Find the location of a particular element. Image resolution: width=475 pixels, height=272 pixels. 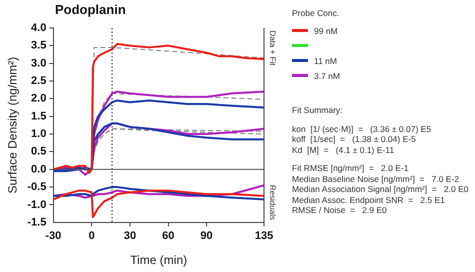

text: koff [1/sec] = (1.38 ± 0.04) E-5 is located at coordinates (354, 139).